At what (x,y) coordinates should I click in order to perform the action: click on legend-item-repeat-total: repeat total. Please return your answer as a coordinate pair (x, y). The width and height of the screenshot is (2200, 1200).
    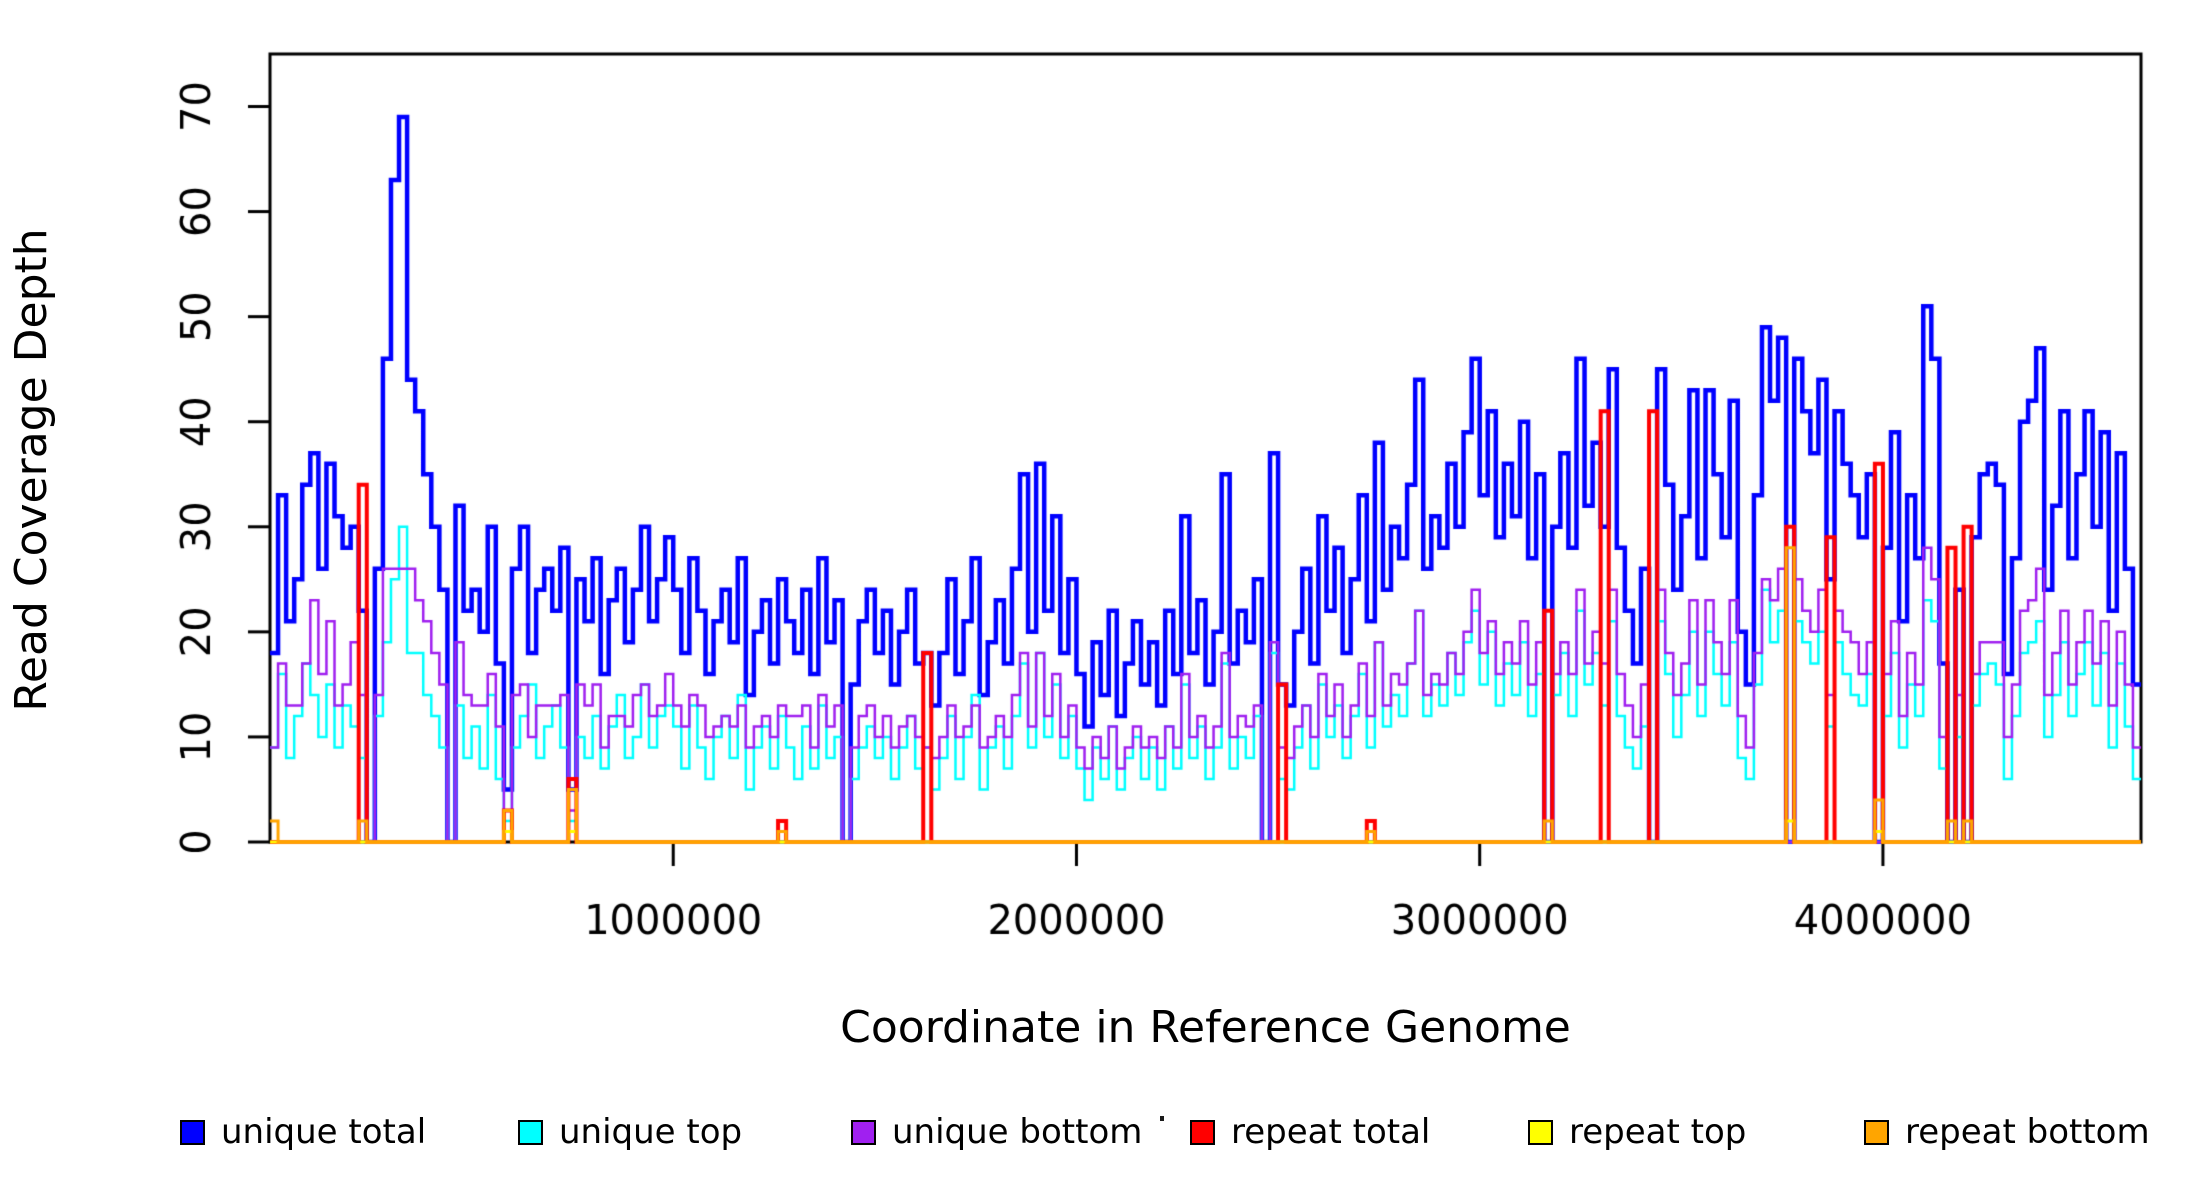
    Looking at the image, I should click on (1310, 1132).